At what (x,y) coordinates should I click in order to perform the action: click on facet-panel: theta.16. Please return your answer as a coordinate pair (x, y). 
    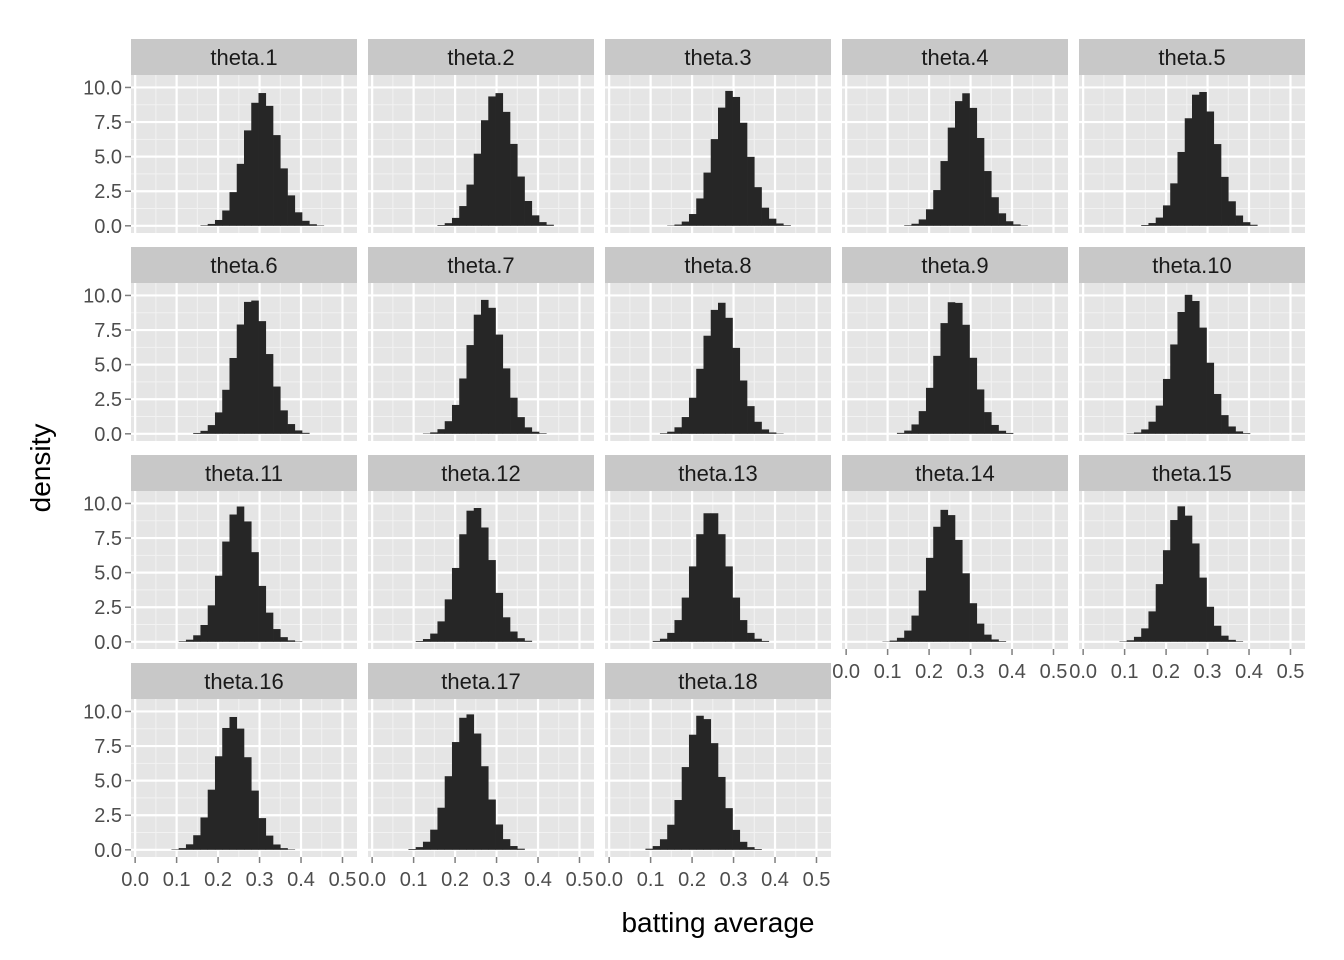
    Looking at the image, I should click on (244, 760).